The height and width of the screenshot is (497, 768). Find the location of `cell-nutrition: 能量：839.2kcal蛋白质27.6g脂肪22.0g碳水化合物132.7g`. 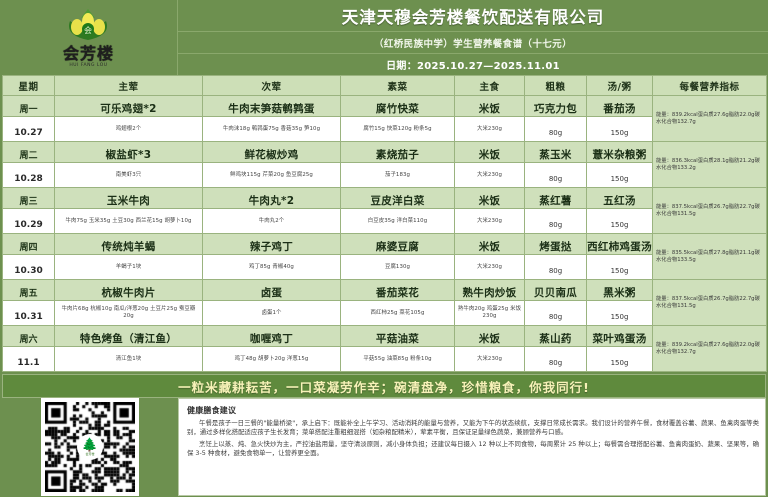

cell-nutrition: 能量：839.2kcal蛋白质27.6g脂肪22.0g碳水化合物132.7g is located at coordinates (709, 118).